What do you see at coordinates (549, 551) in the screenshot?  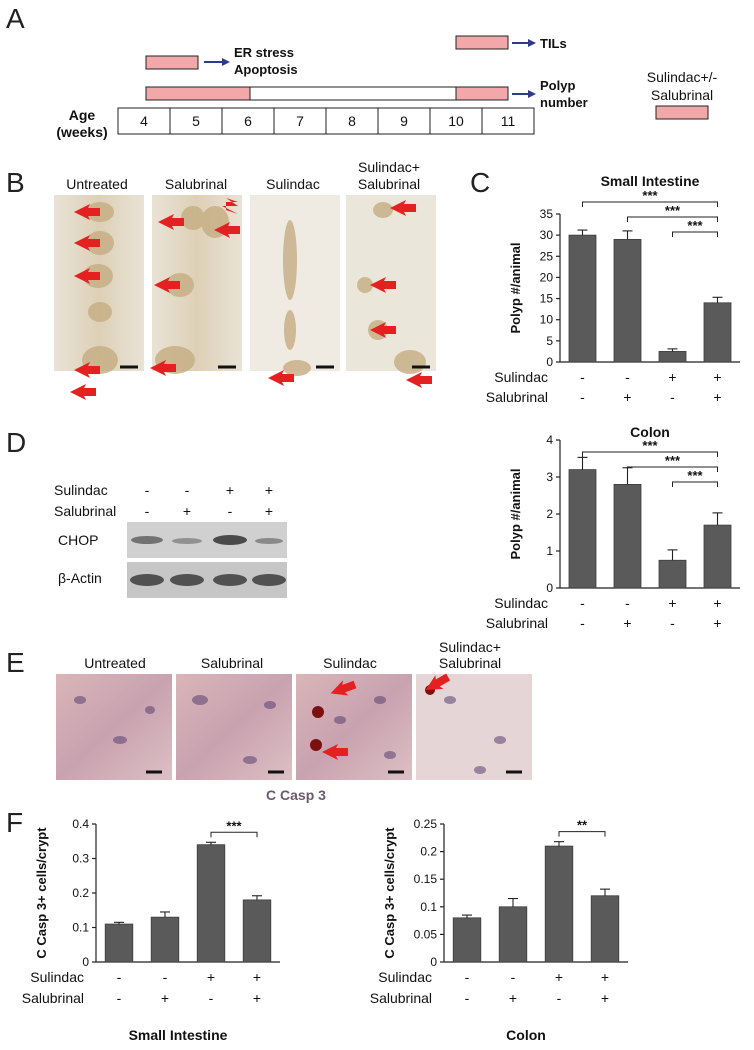 I see `y-tick-label: 1` at bounding box center [549, 551].